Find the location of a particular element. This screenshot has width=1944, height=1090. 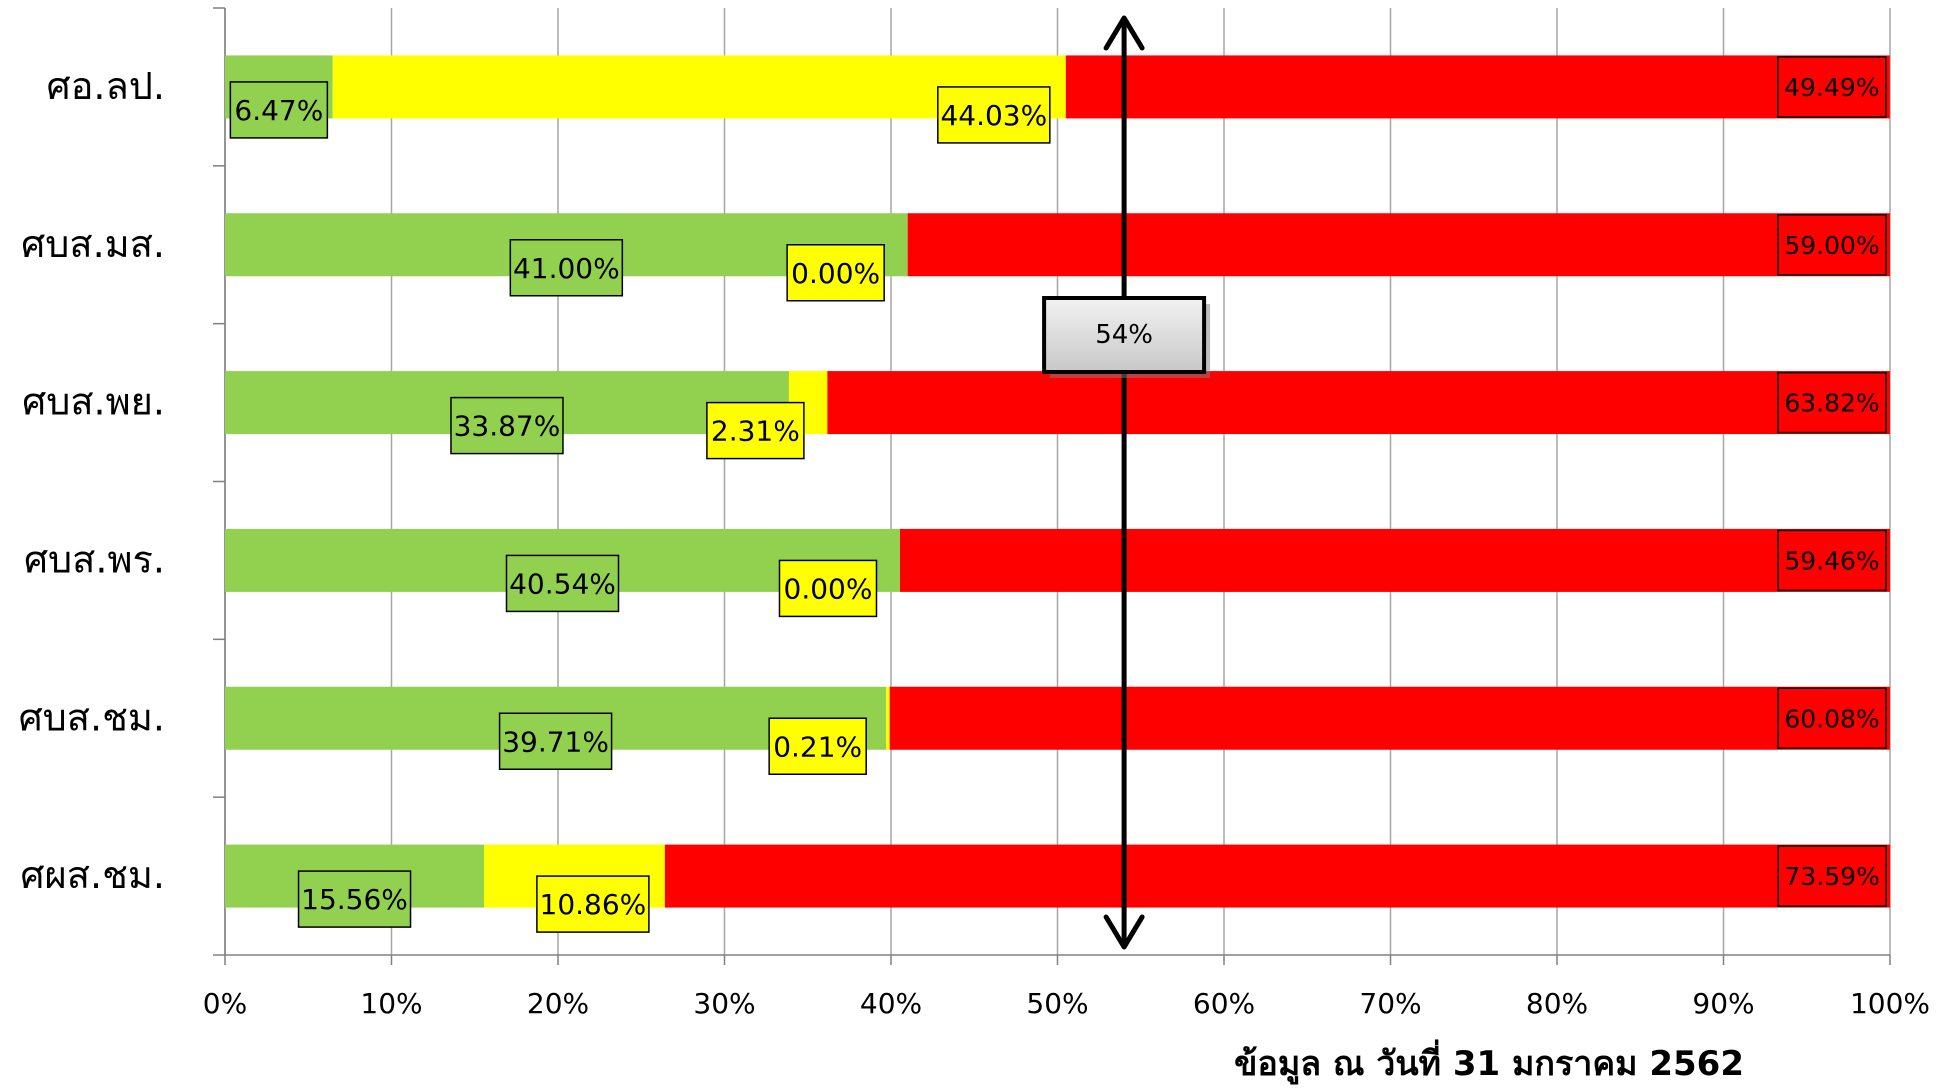

data-label: 73.59% is located at coordinates (1832, 876).